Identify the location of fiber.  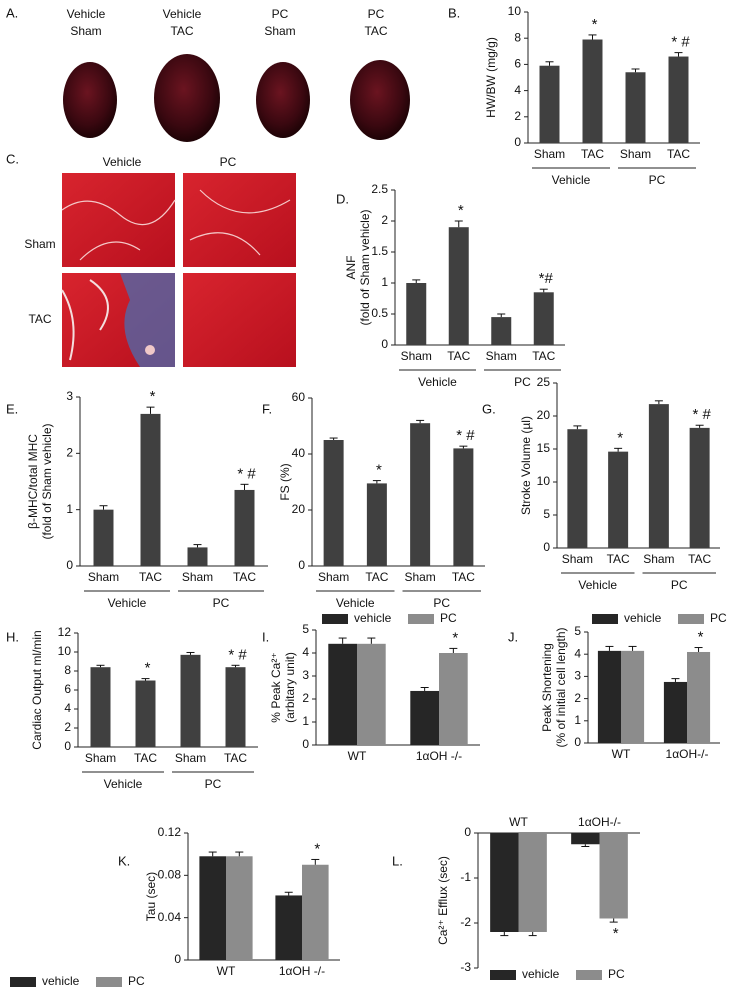
(85, 320).